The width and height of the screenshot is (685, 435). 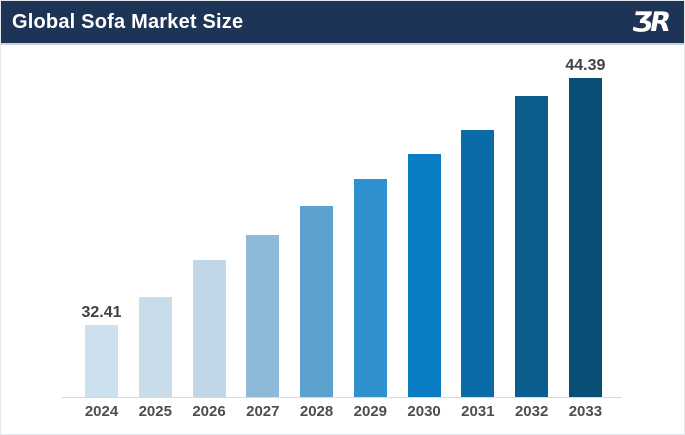 What do you see at coordinates (585, 65) in the screenshot?
I see `data-label: 44.39` at bounding box center [585, 65].